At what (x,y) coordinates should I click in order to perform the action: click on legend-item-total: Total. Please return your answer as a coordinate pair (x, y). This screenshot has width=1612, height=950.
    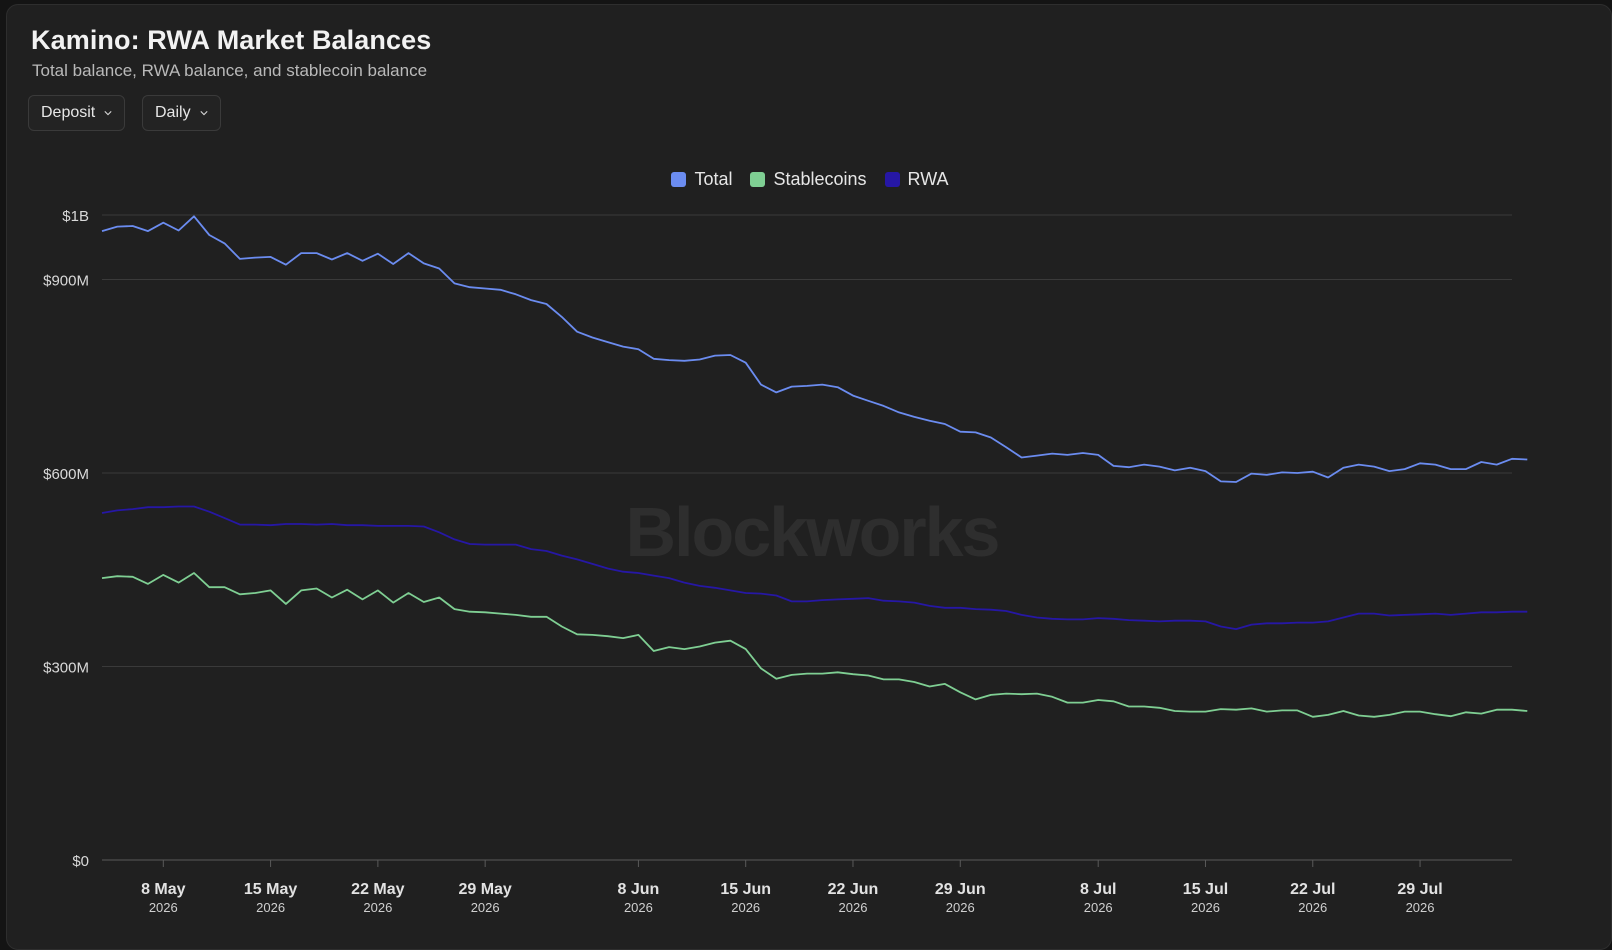
    Looking at the image, I should click on (701, 179).